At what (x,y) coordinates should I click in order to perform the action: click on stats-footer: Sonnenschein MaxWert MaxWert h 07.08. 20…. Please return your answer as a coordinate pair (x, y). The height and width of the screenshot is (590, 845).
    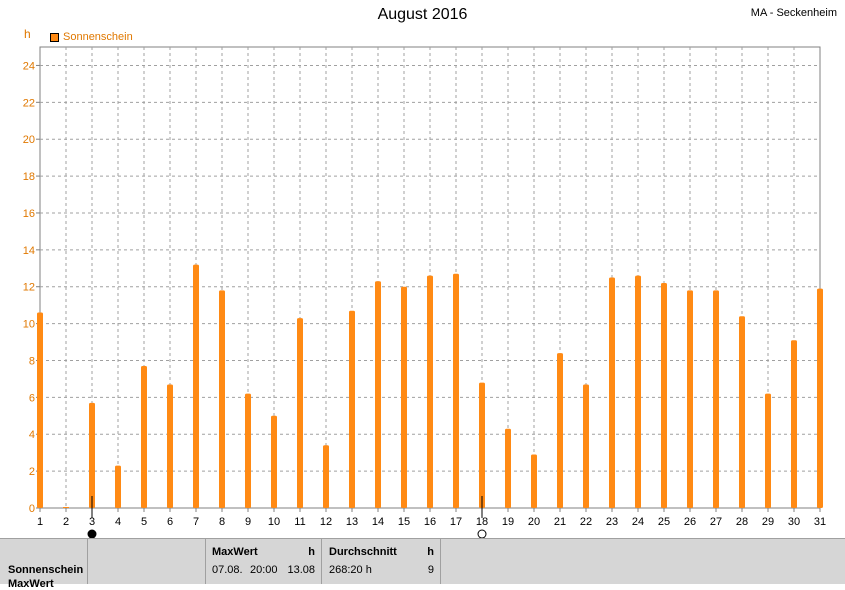
    Looking at the image, I should click on (422, 564).